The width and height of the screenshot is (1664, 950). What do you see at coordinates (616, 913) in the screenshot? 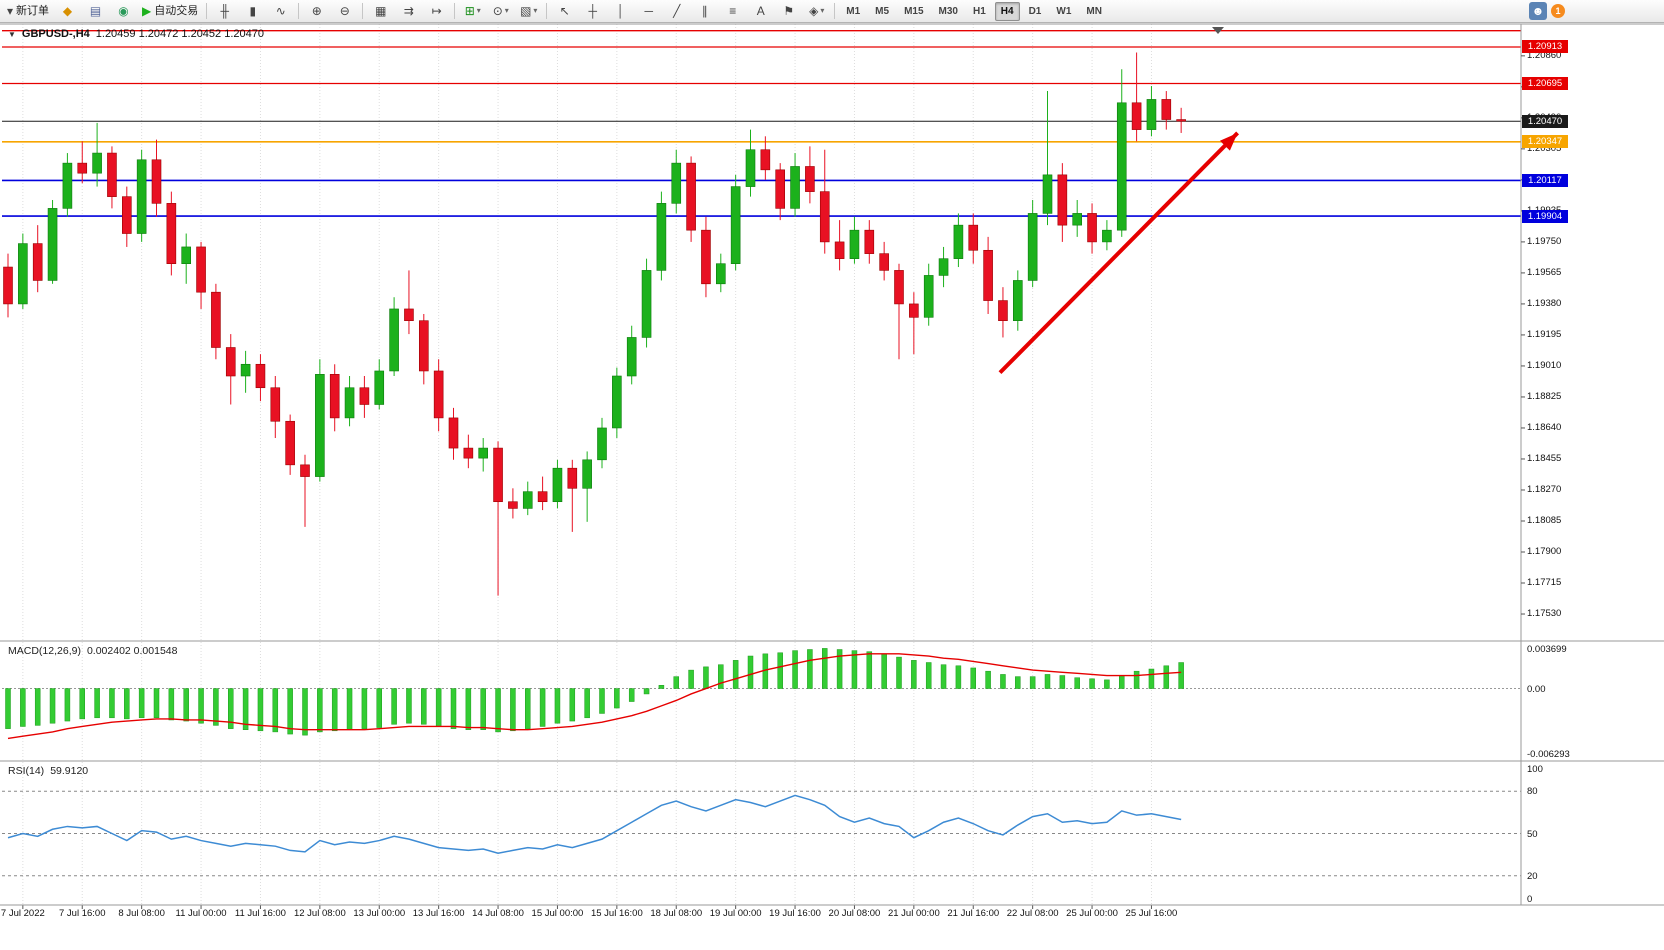
I see `time-axis-label: 15 Jul 16:00` at bounding box center [616, 913].